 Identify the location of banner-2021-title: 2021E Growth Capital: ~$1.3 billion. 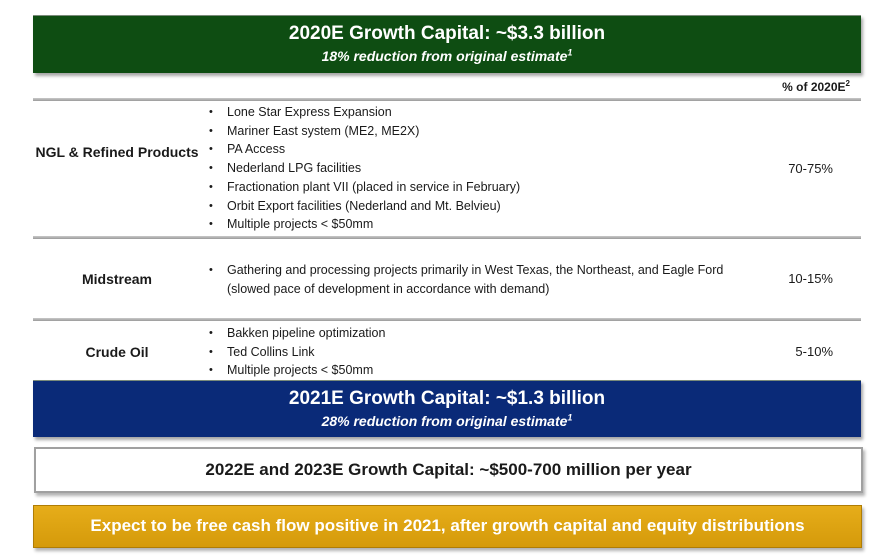
(447, 398).